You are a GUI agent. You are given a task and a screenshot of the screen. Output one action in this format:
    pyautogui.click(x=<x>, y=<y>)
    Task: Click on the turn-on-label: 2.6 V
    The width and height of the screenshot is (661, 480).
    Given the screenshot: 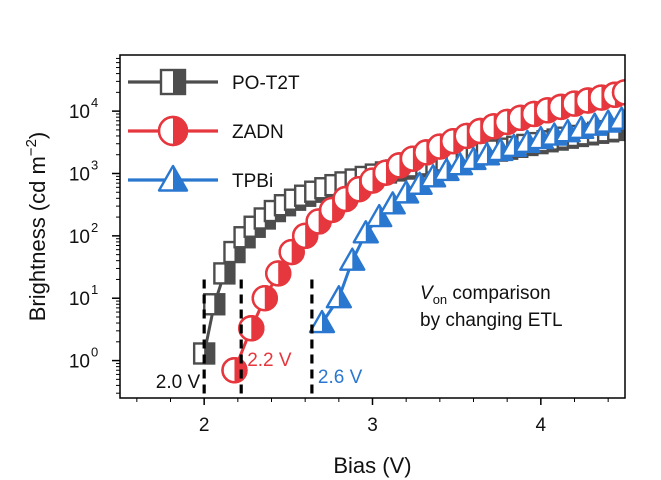 What is the action you would take?
    pyautogui.click(x=340, y=377)
    